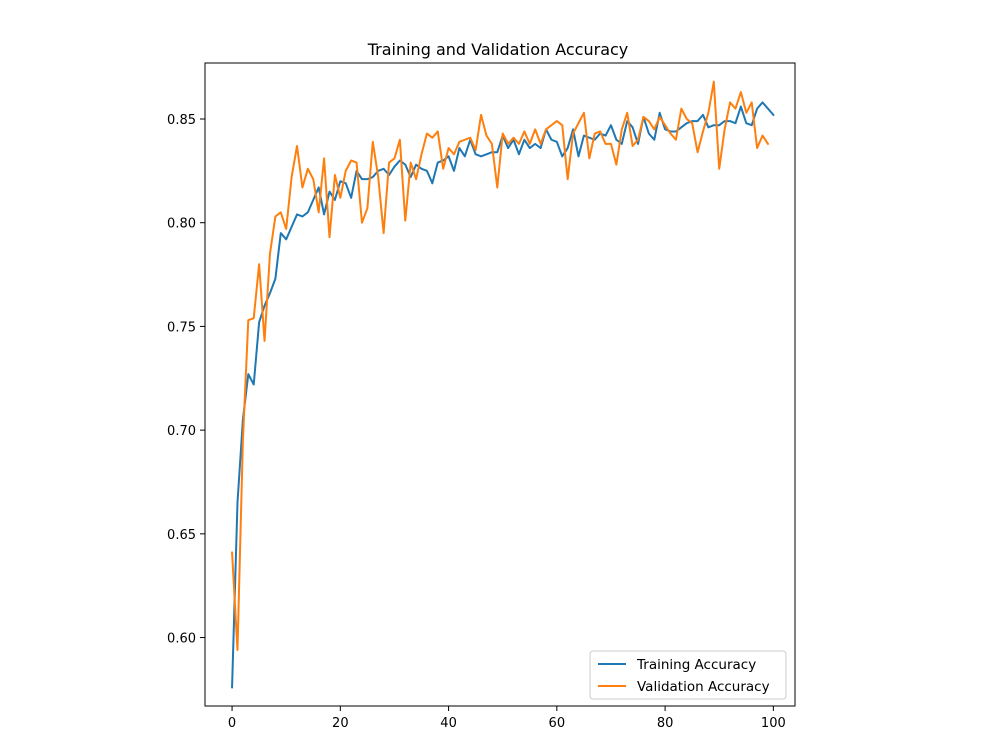 The image size is (1000, 750). Describe the element at coordinates (448, 723) in the screenshot. I see `x-tick-label: 40` at that location.